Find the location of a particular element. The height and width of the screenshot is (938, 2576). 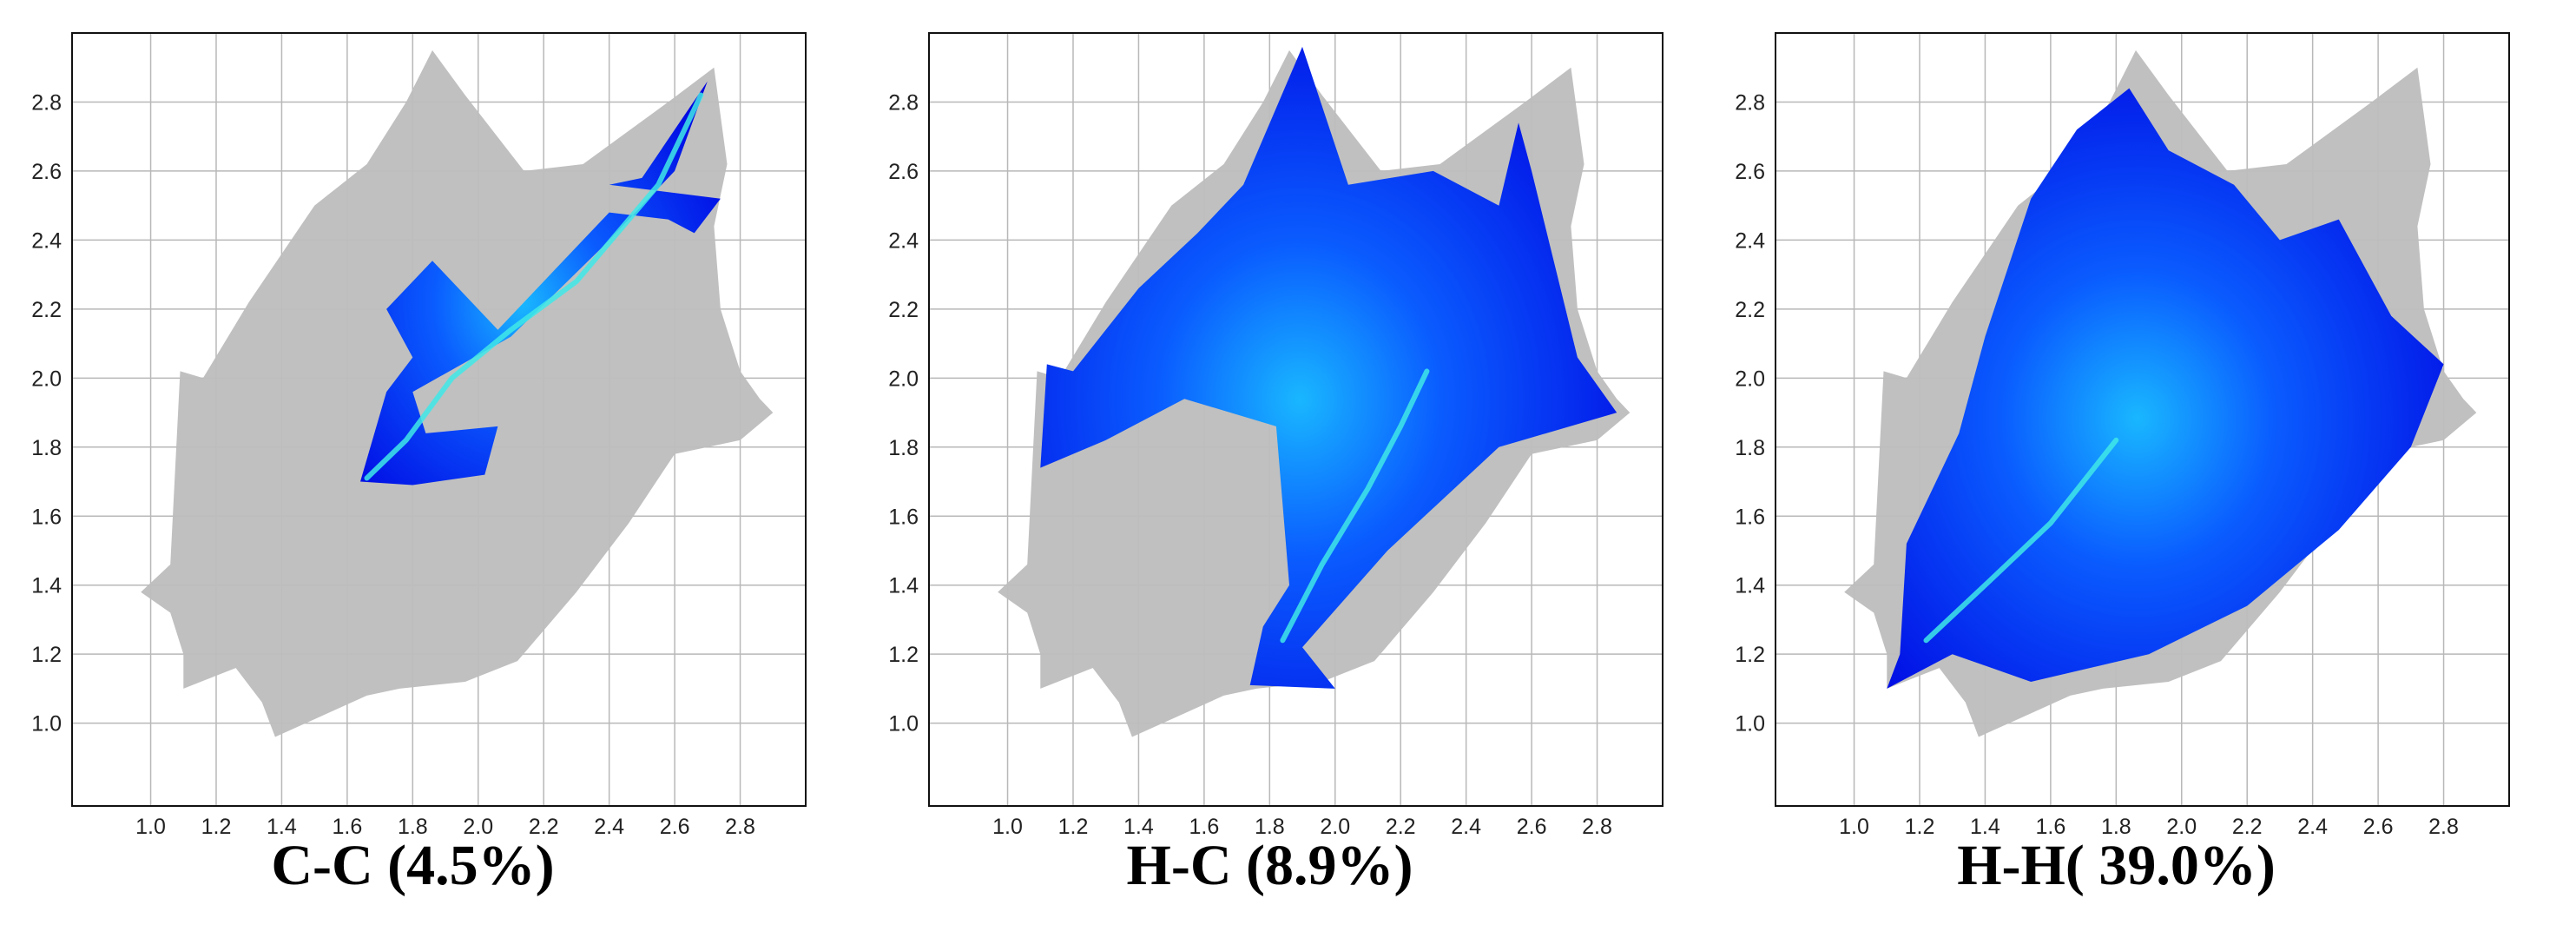

panel-title: H-C (8.9%) is located at coordinates (1270, 865).